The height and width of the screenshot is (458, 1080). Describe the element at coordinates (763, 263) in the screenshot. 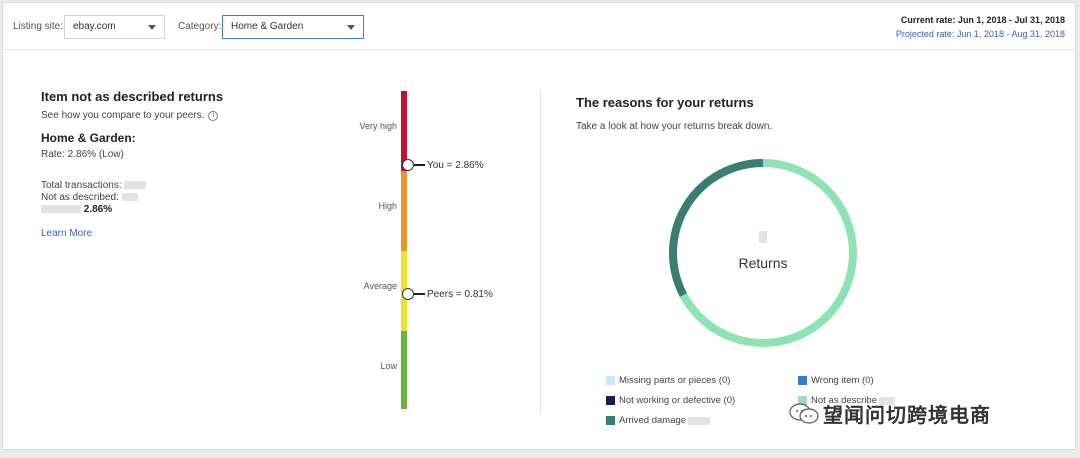

I see `donut-center-label: Returns` at that location.